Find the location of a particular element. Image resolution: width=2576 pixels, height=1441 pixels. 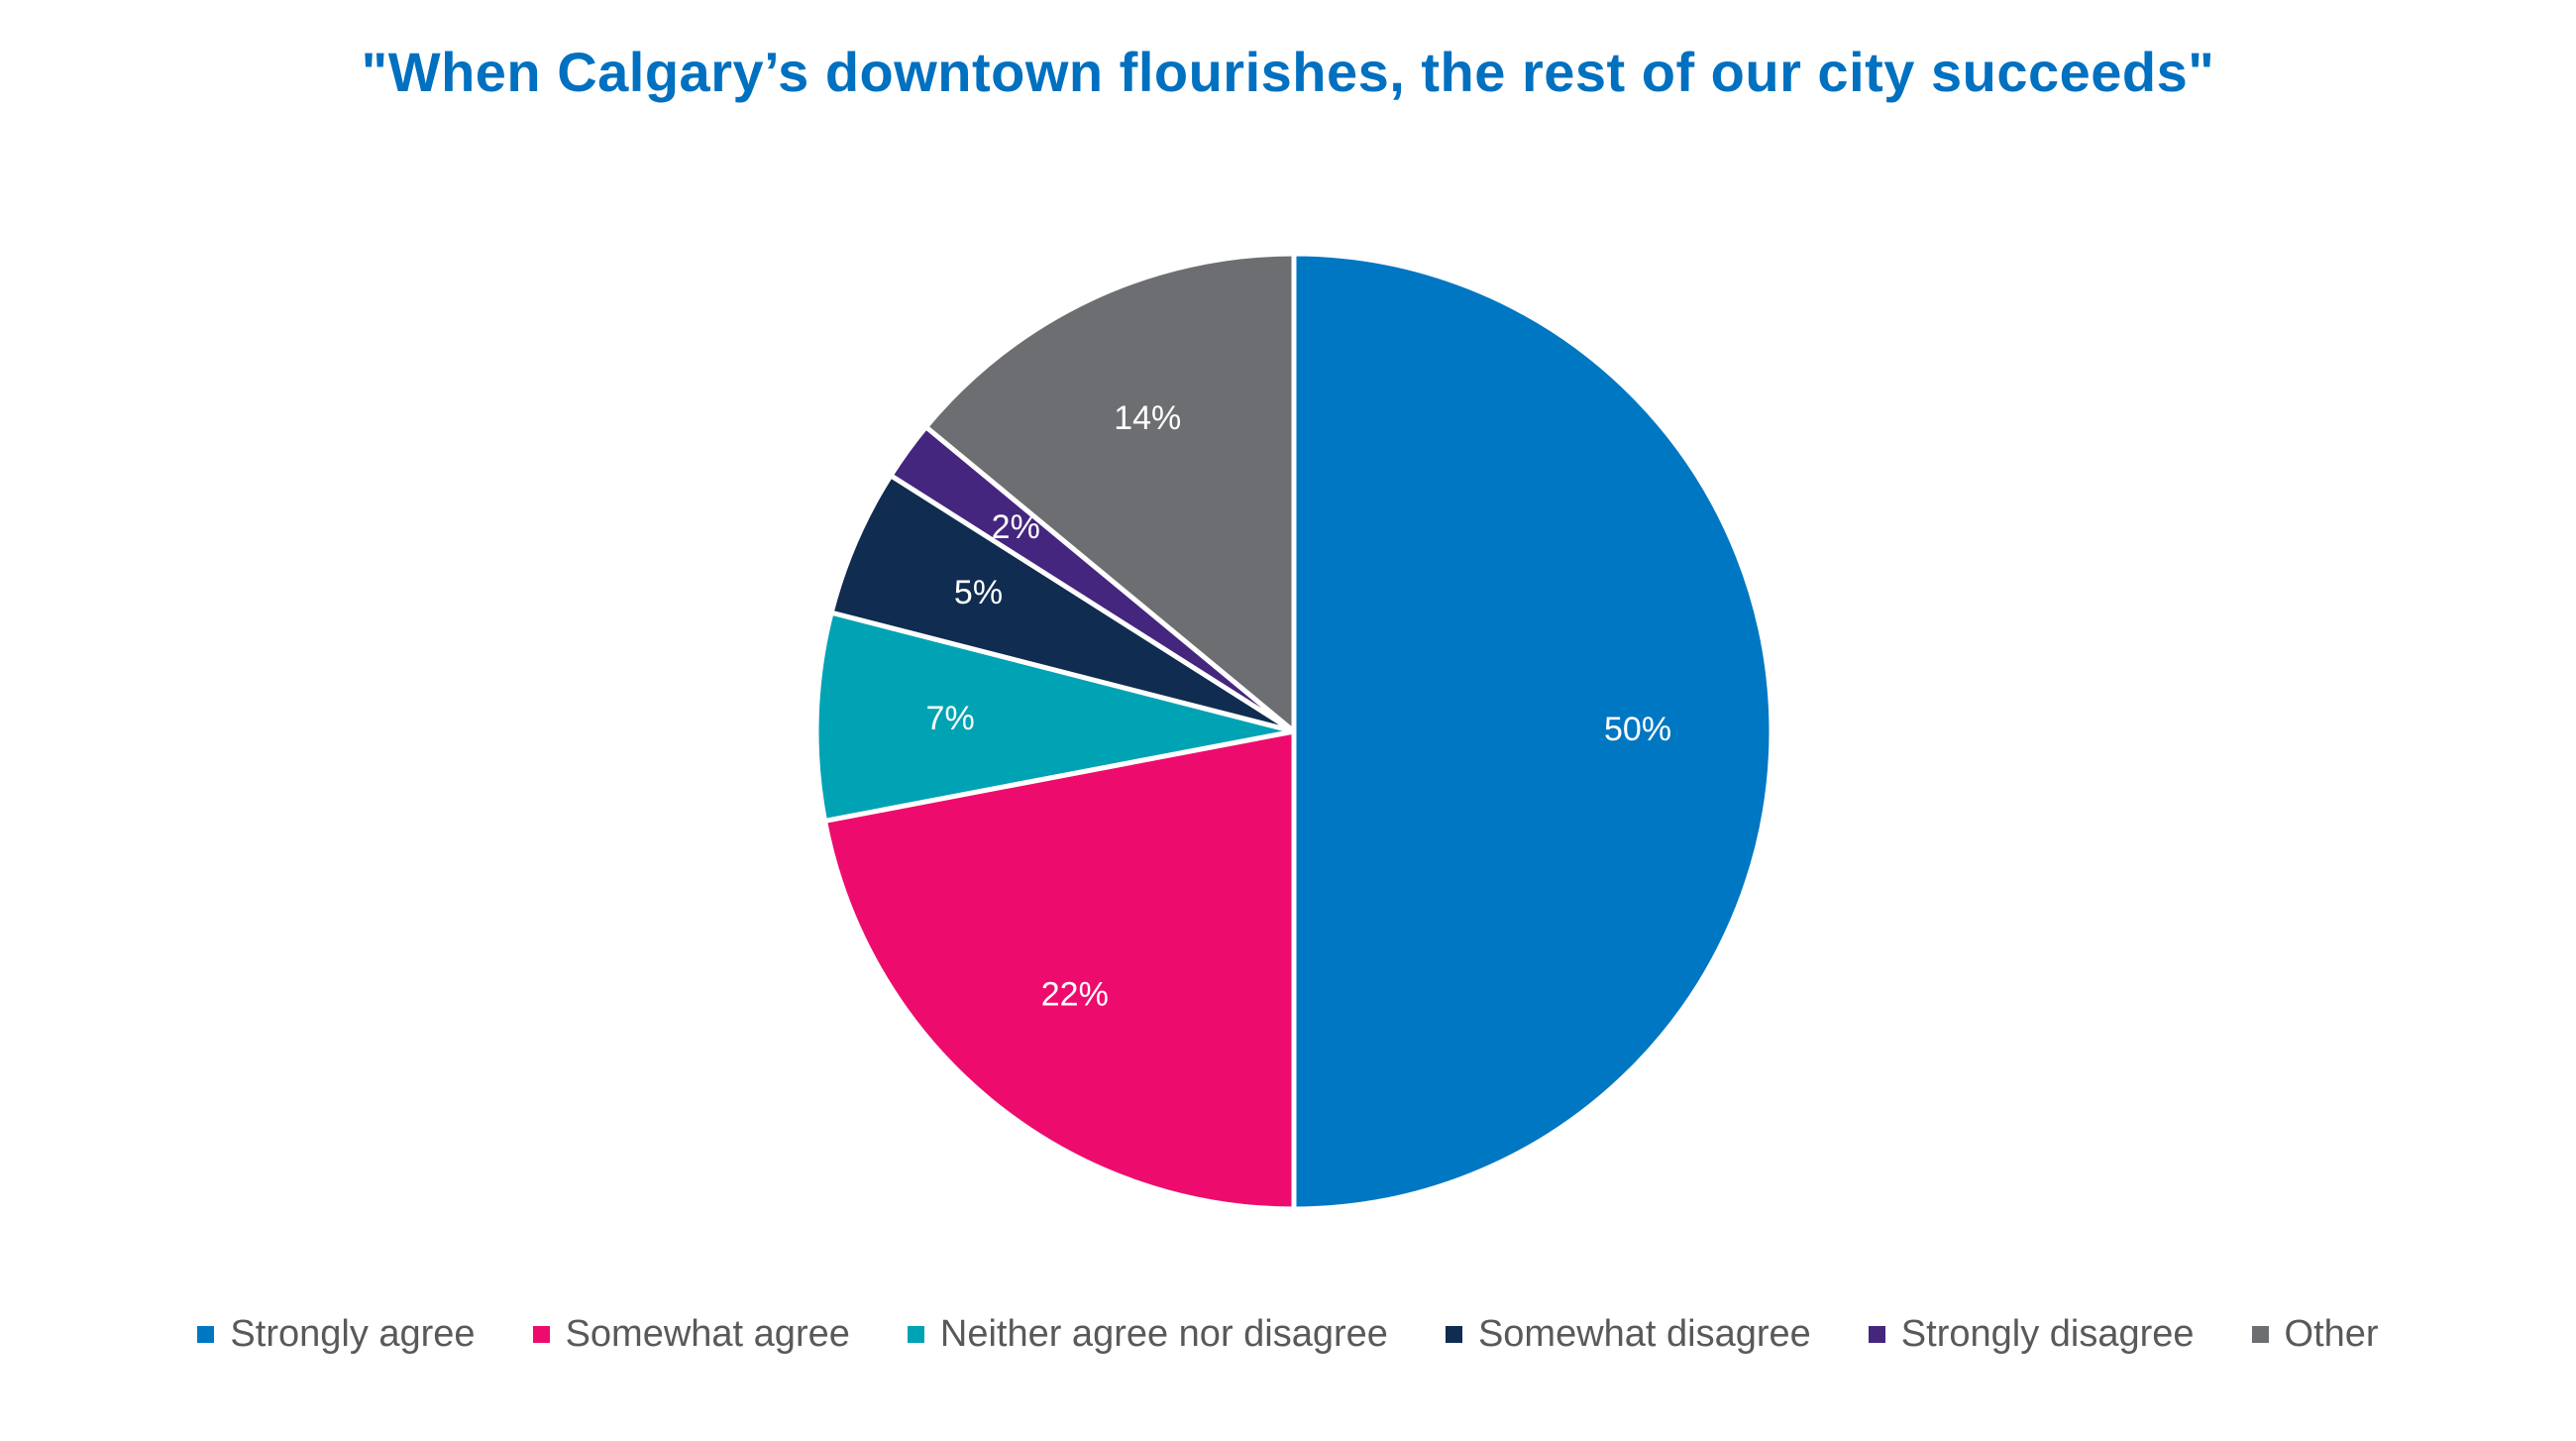

legend-item-strongly-disagree: Strongly disagree is located at coordinates (2032, 1334).